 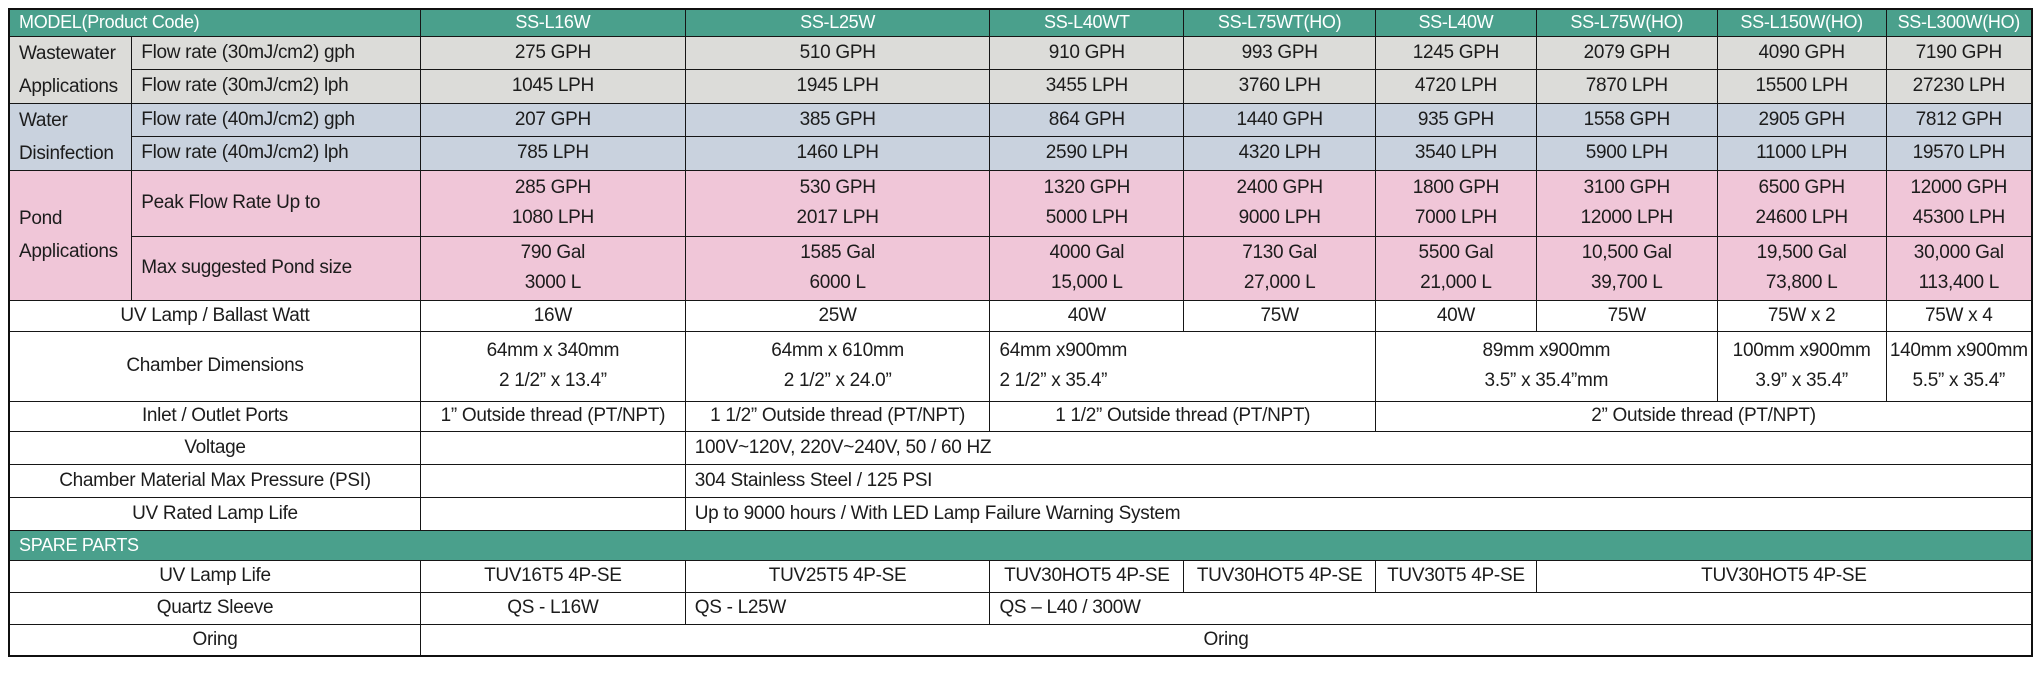 What do you see at coordinates (1087, 153) in the screenshot?
I see `value-cell: 2590 LPH` at bounding box center [1087, 153].